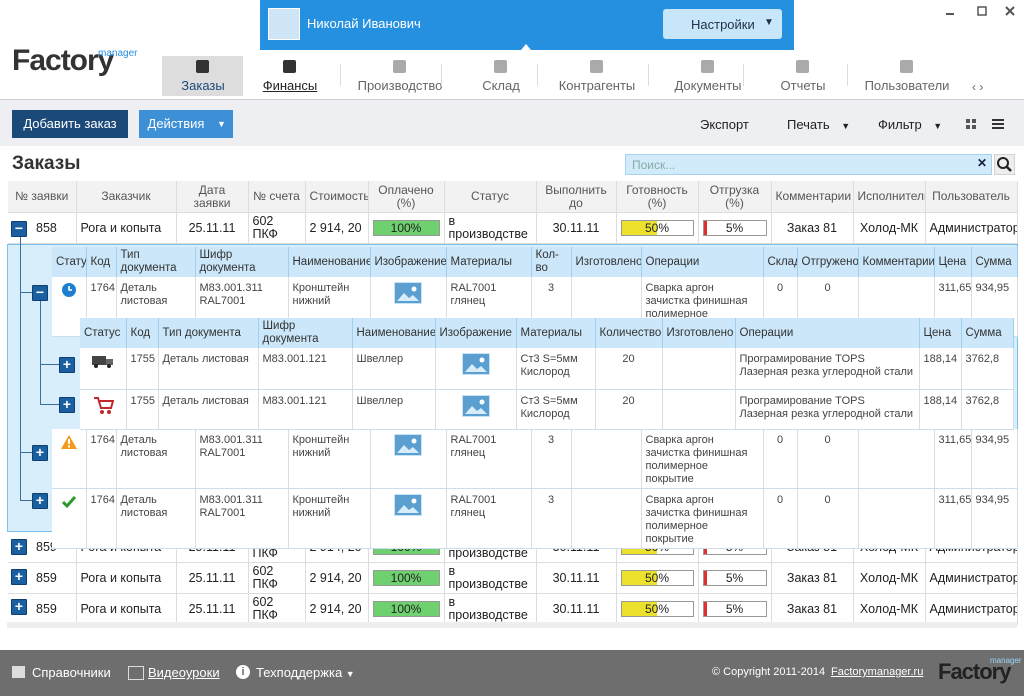 This screenshot has width=1024, height=696. Describe the element at coordinates (142, 409) in the screenshot. I see `cell: 1755` at that location.